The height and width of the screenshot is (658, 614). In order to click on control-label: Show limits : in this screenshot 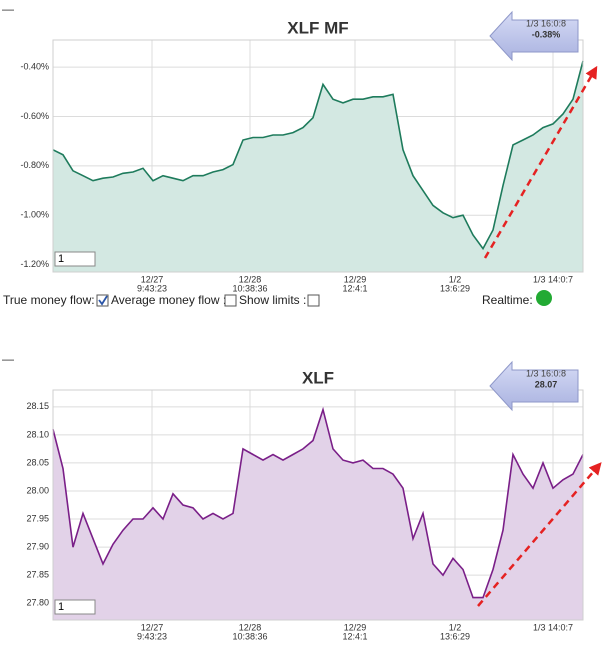, I will do `click(272, 300)`.